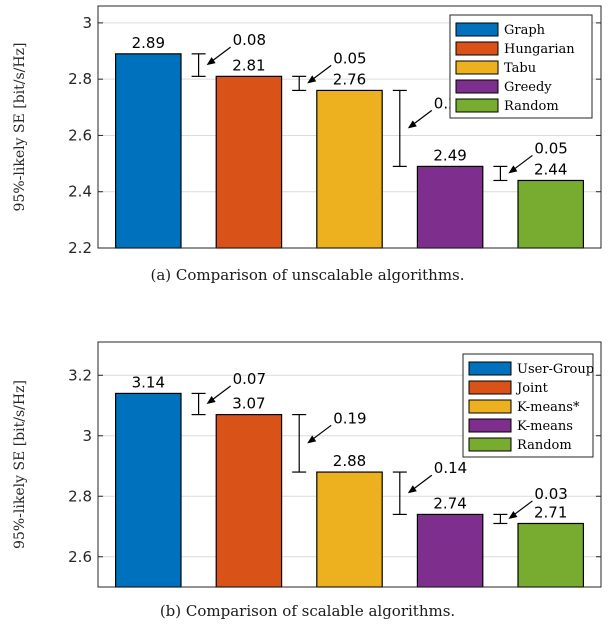  I want to click on bar-k-means, so click(450, 550).